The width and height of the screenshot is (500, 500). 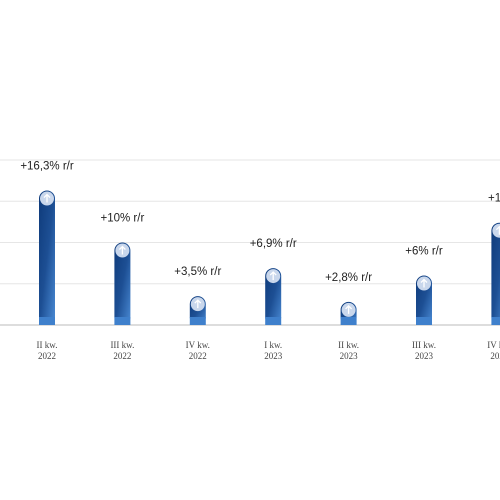 What do you see at coordinates (273, 244) in the screenshot?
I see `value-label: +6,9% r/r` at bounding box center [273, 244].